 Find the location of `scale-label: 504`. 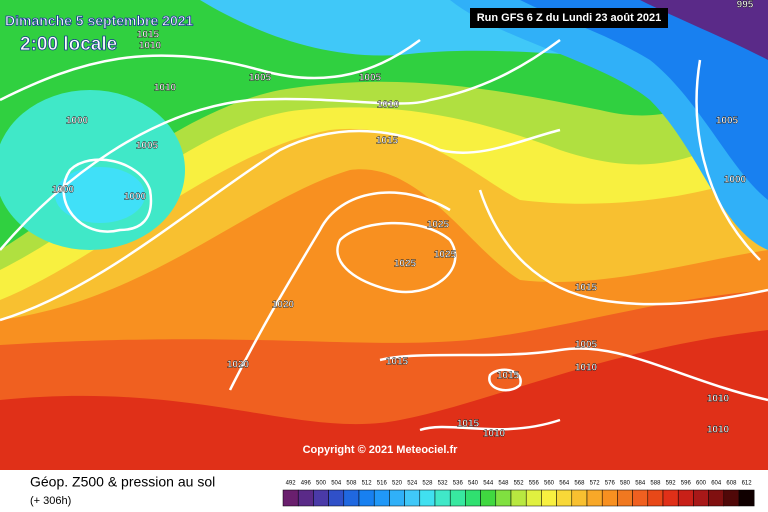

scale-label: 504 is located at coordinates (336, 484).